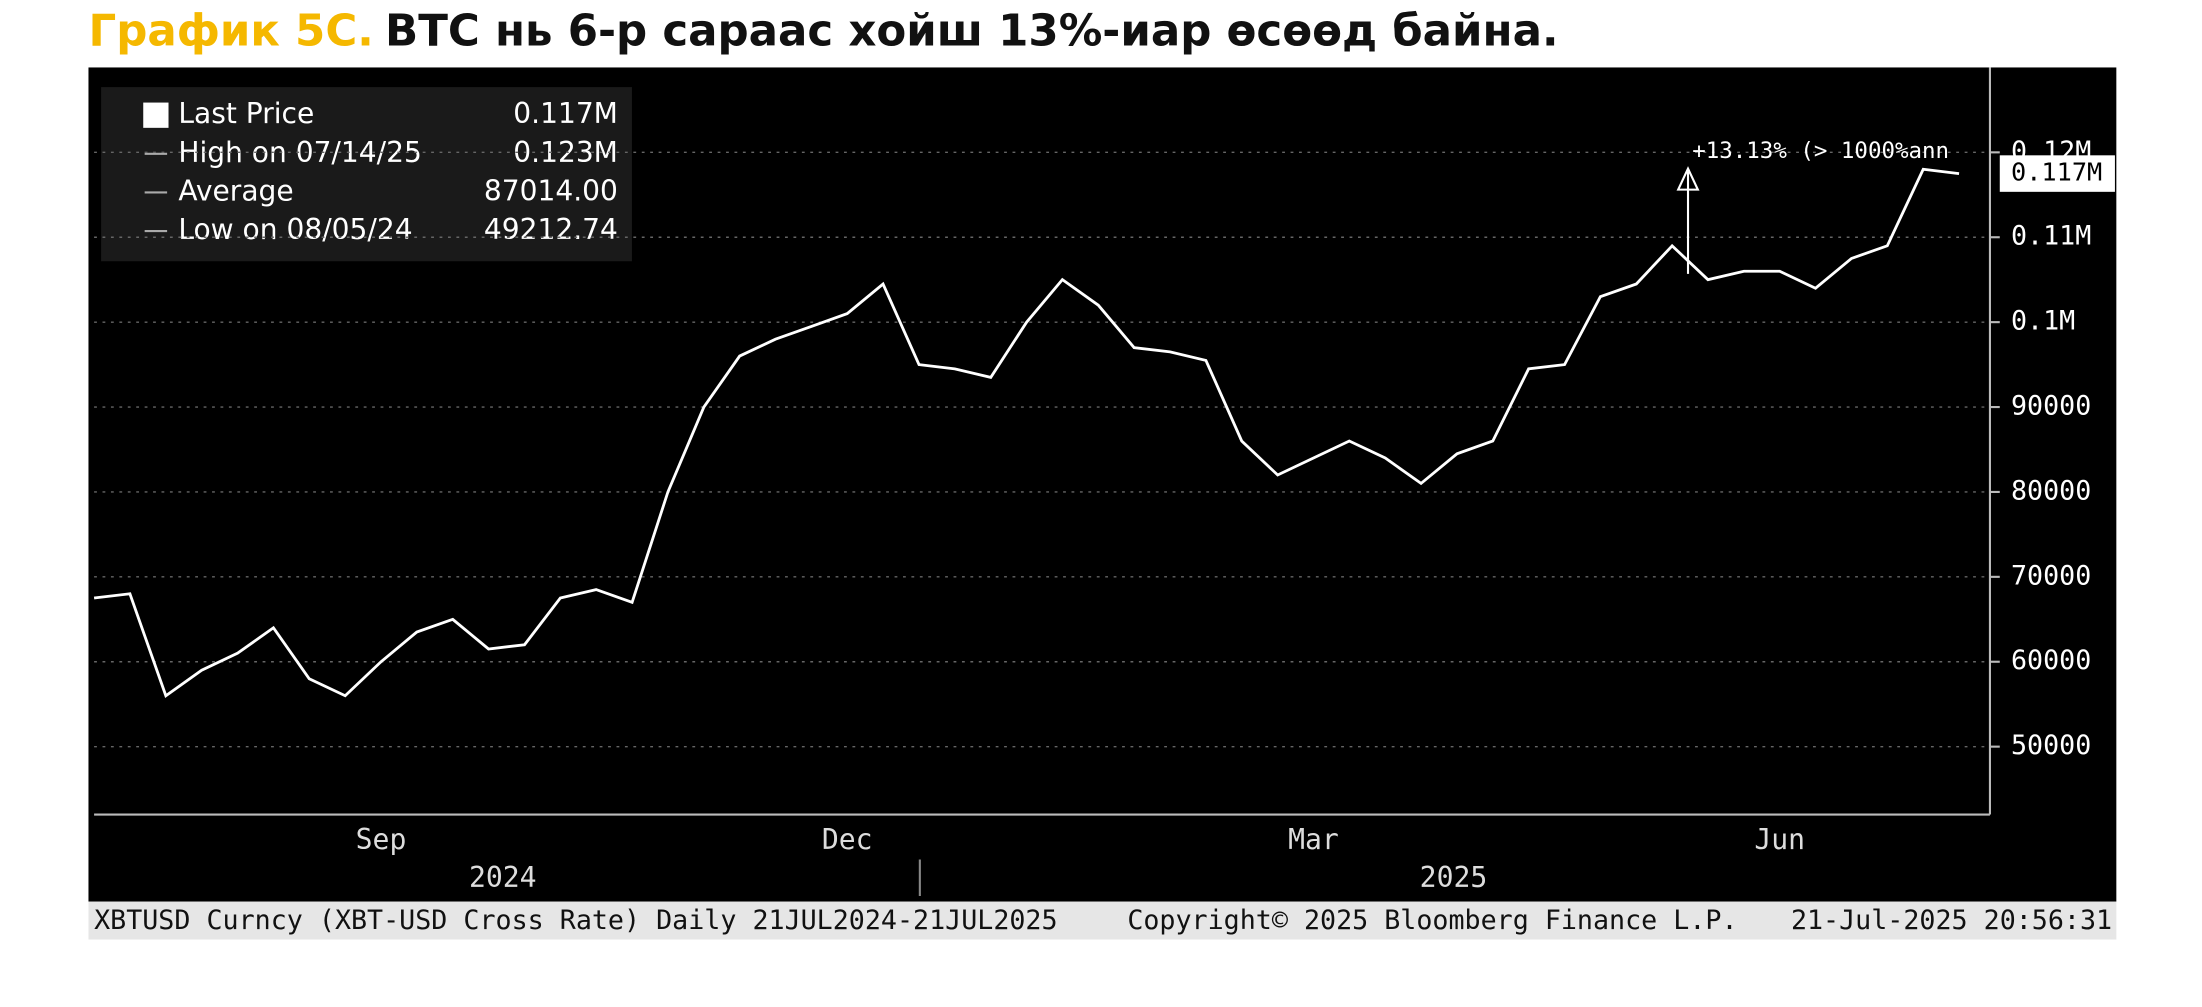 The height and width of the screenshot is (1007, 2202). What do you see at coordinates (366, 174) in the screenshot?
I see `legend-box` at bounding box center [366, 174].